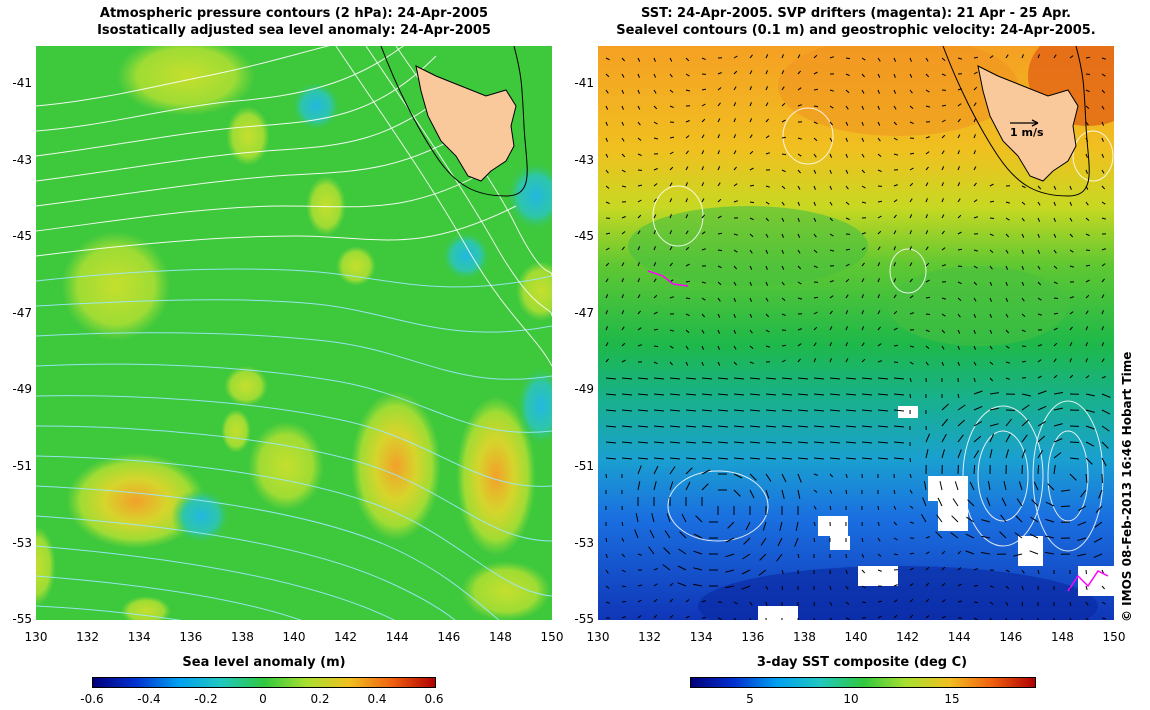 This screenshot has height=710, width=1150. Describe the element at coordinates (320, 699) in the screenshot. I see `sla-colorbar-label: 0.2` at that location.